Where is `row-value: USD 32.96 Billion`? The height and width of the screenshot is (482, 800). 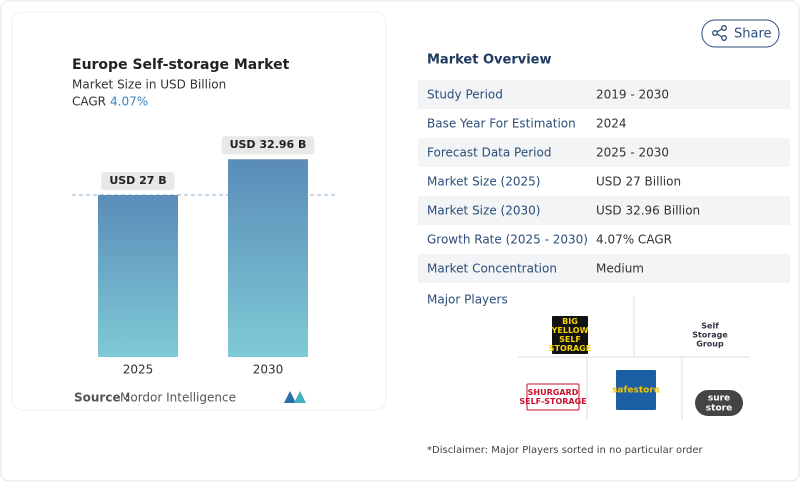
row-value: USD 32.96 Billion is located at coordinates (648, 211).